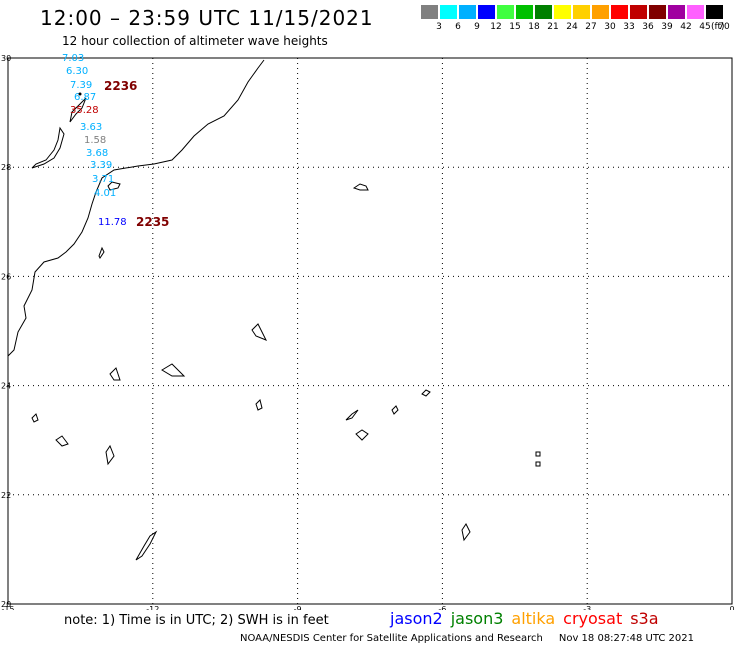 Image resolution: width=740 pixels, height=650 pixels. I want to click on swh-value: 7.39, so click(81, 85).